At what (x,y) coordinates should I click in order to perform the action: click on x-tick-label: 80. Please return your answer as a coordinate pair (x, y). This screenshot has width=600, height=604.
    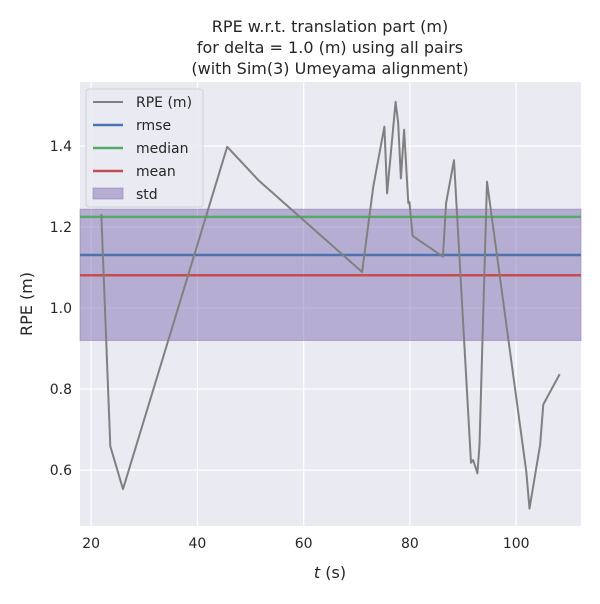
    Looking at the image, I should click on (410, 544).